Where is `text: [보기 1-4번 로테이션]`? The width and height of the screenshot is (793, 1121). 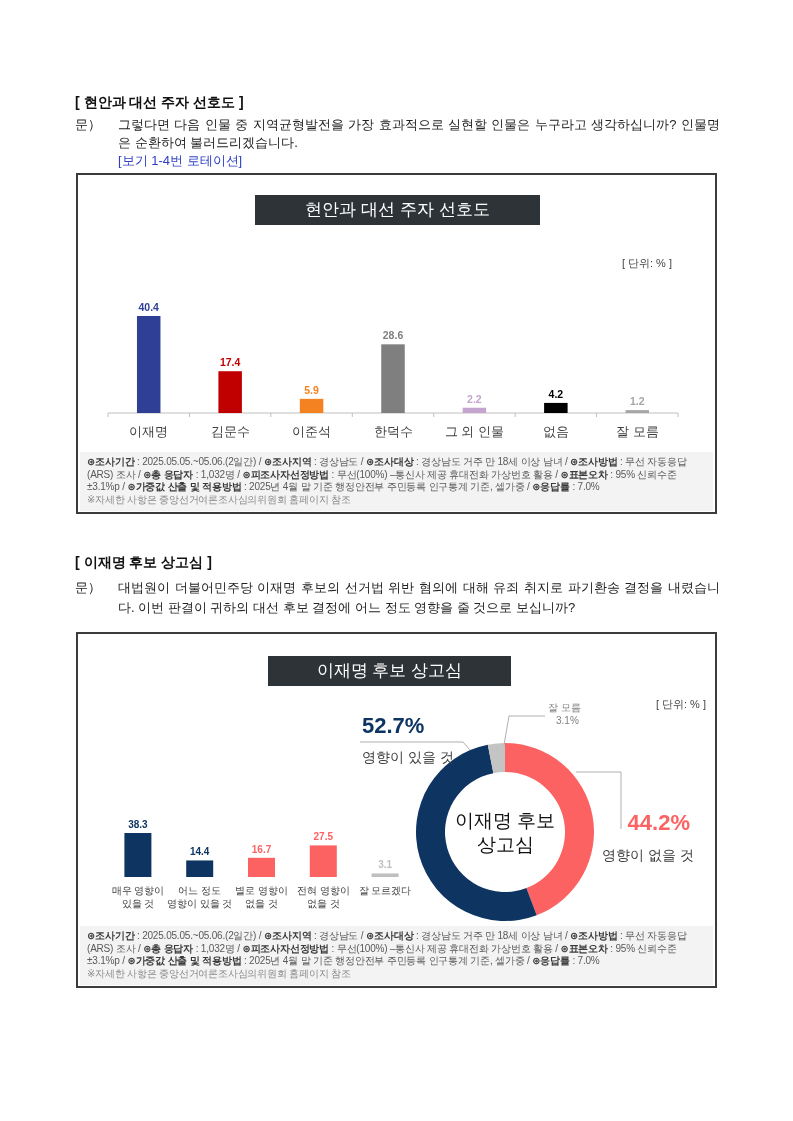
text: [보기 1-4번 로테이션] is located at coordinates (180, 161).